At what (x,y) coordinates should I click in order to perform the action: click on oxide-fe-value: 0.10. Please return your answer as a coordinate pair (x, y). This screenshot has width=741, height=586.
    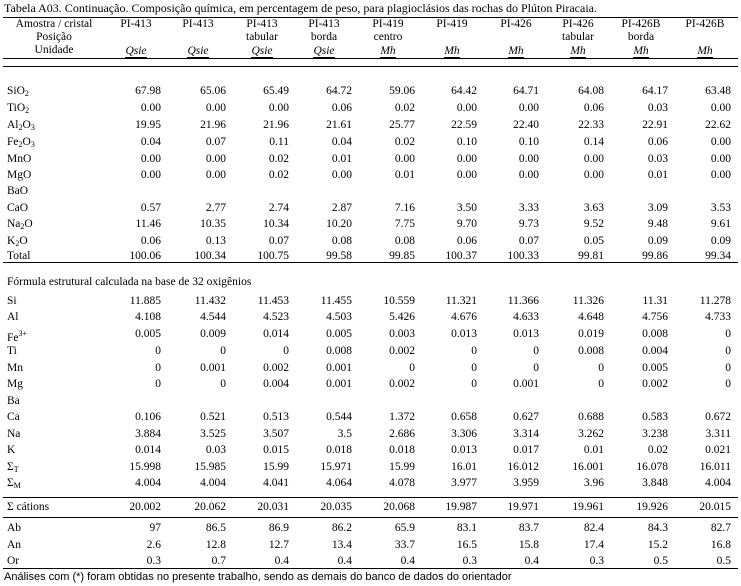
    Looking at the image, I should click on (528, 142).